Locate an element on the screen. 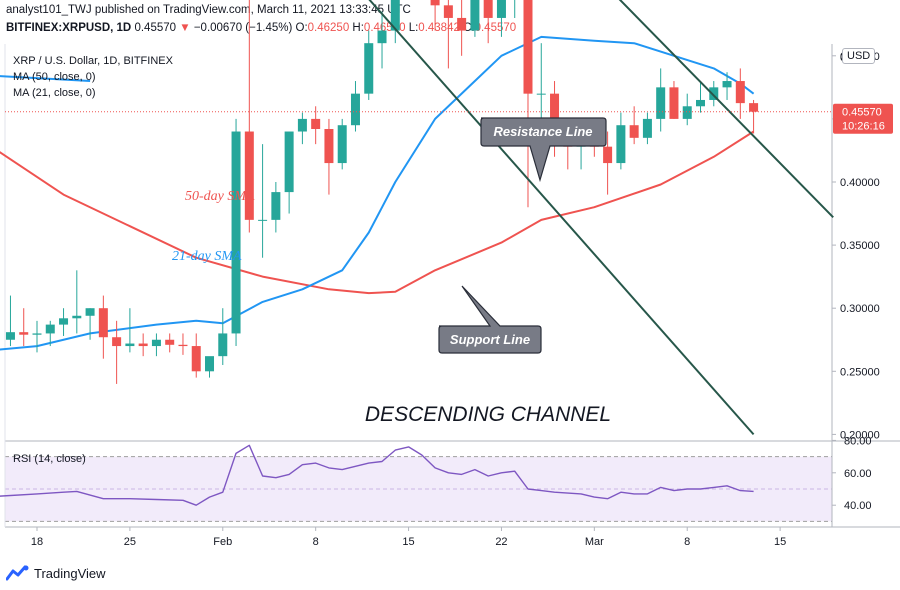 The height and width of the screenshot is (590, 900). last-price-tag is located at coordinates (863, 118).